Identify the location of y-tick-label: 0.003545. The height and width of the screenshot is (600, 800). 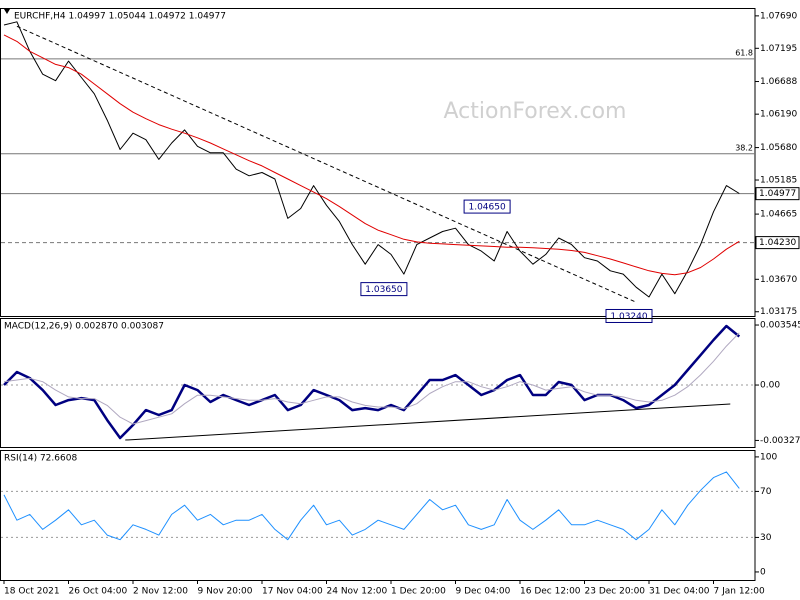
(780, 326).